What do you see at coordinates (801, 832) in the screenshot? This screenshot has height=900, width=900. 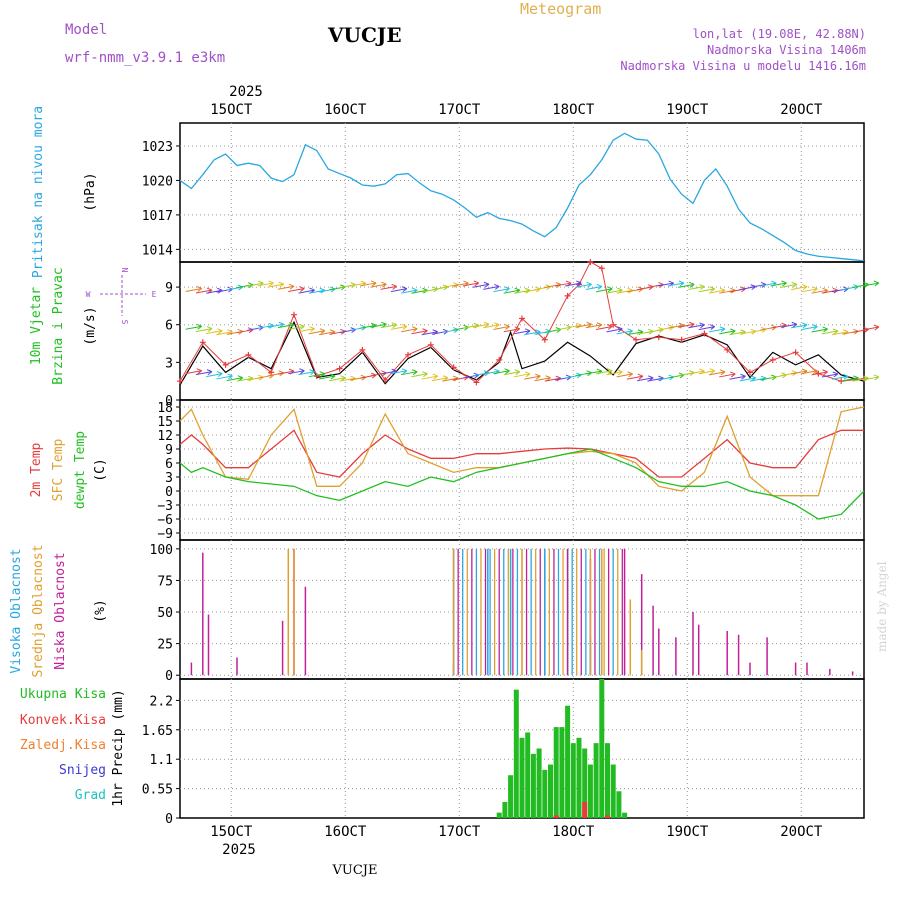 I see `x-tick-label: 20OCT` at bounding box center [801, 832].